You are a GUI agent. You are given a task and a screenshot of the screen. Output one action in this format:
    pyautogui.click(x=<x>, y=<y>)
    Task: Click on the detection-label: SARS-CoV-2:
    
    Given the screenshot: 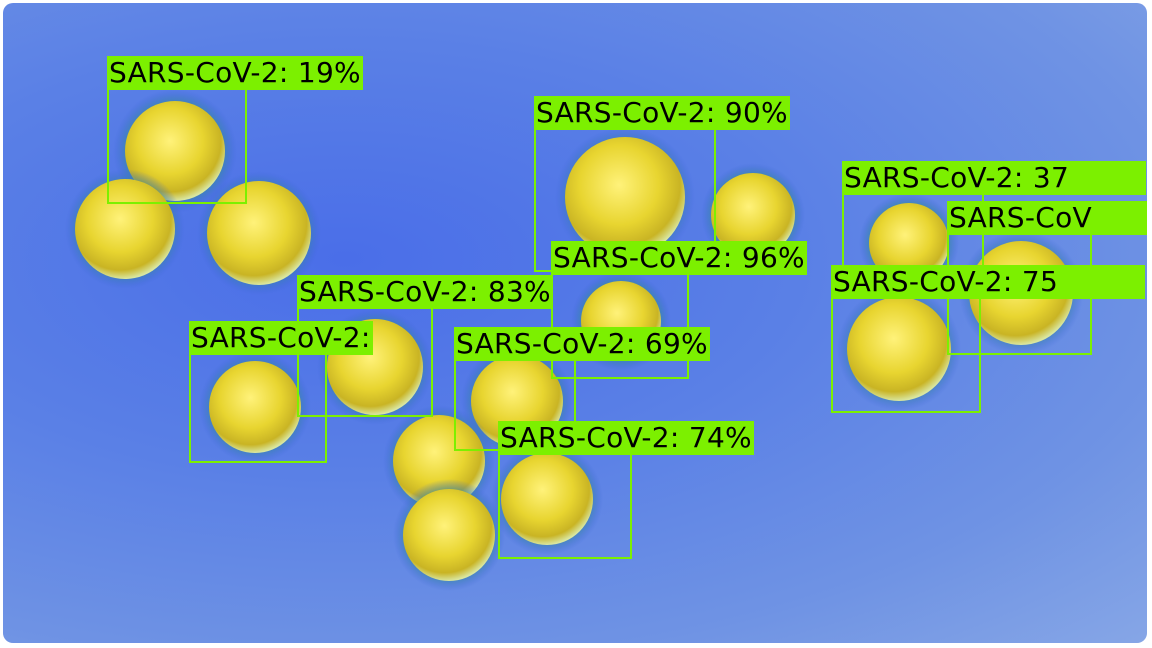 What is the action you would take?
    pyautogui.click(x=281, y=338)
    